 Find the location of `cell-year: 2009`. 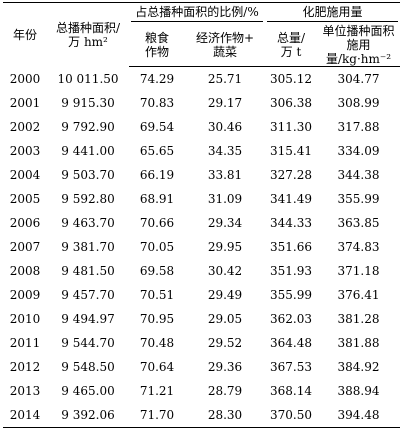

cell-year: 2009 is located at coordinates (25, 295).